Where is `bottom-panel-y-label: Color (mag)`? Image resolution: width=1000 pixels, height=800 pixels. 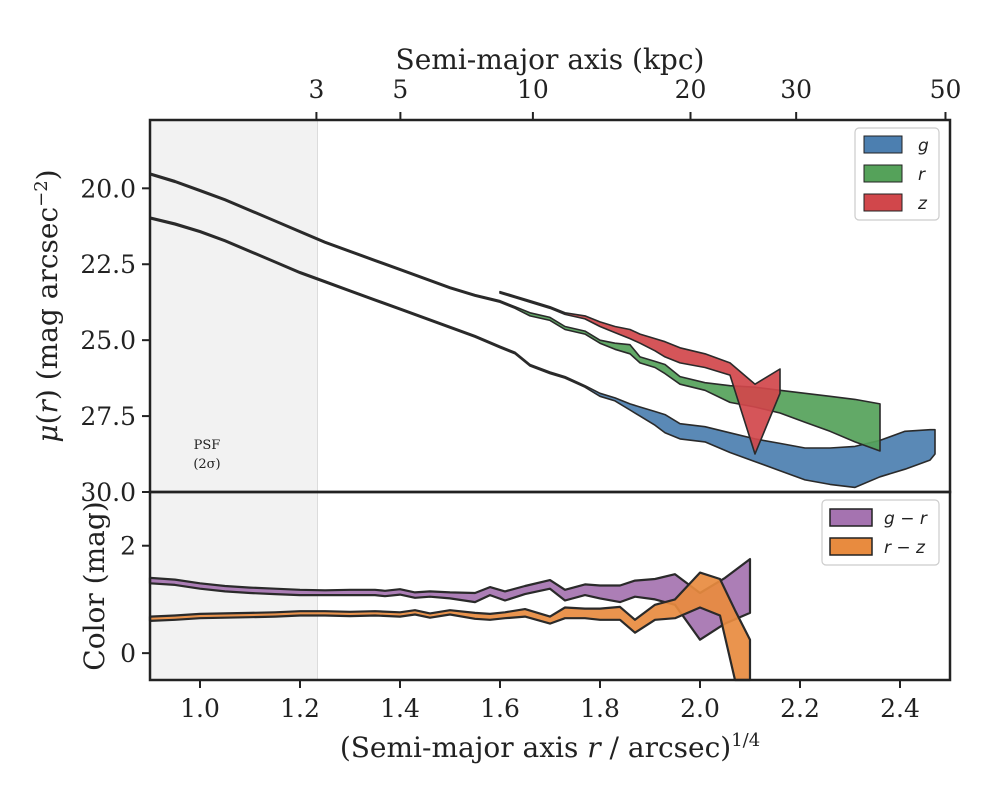
bottom-panel-y-label: Color (mag) is located at coordinates (94, 585).